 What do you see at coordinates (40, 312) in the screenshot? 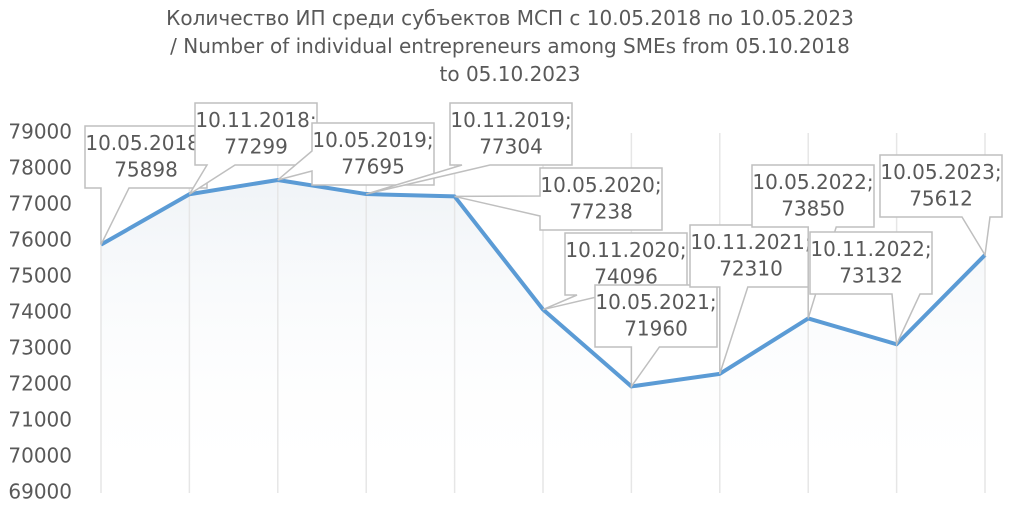
I see `y-tick-label: 74000` at bounding box center [40, 312].